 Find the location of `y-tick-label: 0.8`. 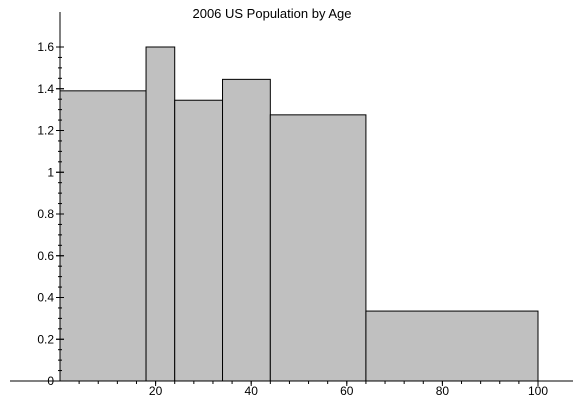

y-tick-label: 0.8 is located at coordinates (45, 214).